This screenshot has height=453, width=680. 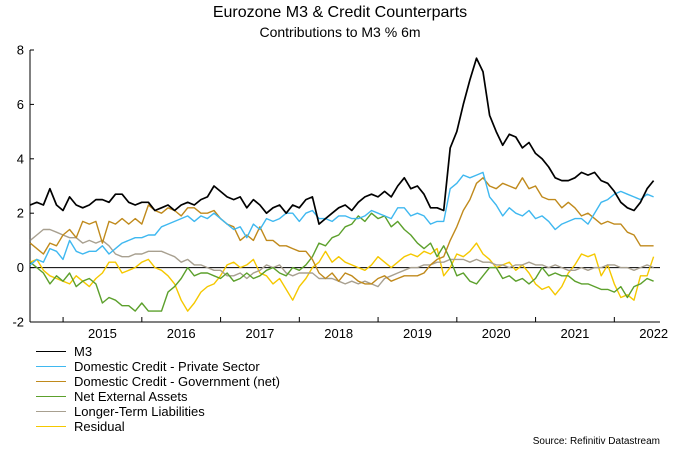 What do you see at coordinates (139, 411) in the screenshot?
I see `legend-label: Longer-Term Liabilities` at bounding box center [139, 411].